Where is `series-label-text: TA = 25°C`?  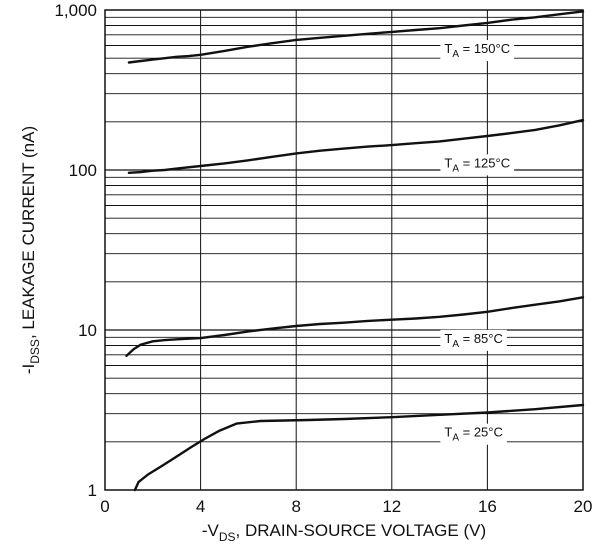 series-label-text: TA = 25°C is located at coordinates (473, 434).